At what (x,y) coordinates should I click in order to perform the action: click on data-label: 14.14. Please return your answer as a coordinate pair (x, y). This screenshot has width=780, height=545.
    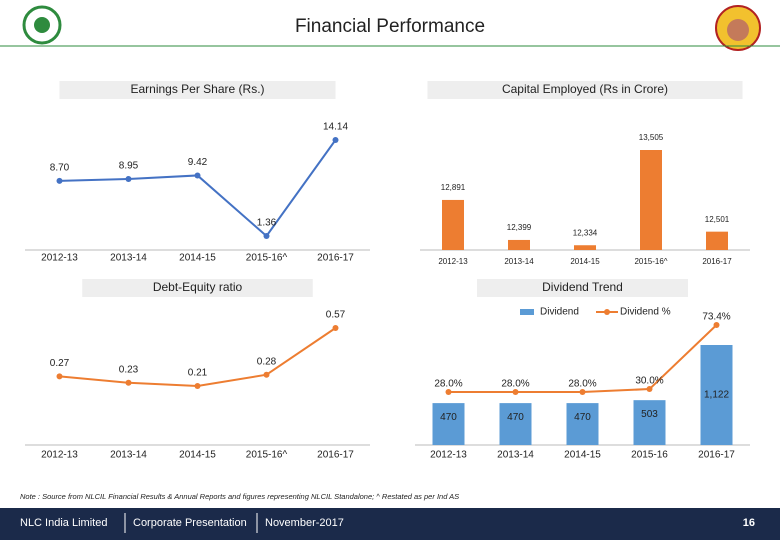
    Looking at the image, I should click on (335, 127).